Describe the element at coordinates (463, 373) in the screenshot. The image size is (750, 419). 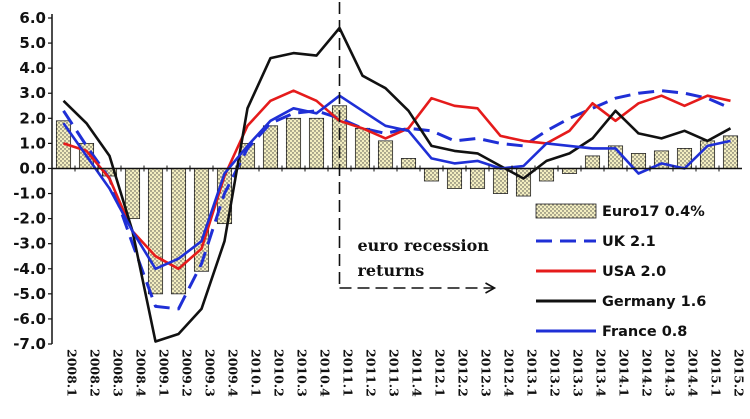
I see `x-tick-label: 2012.2` at that location.